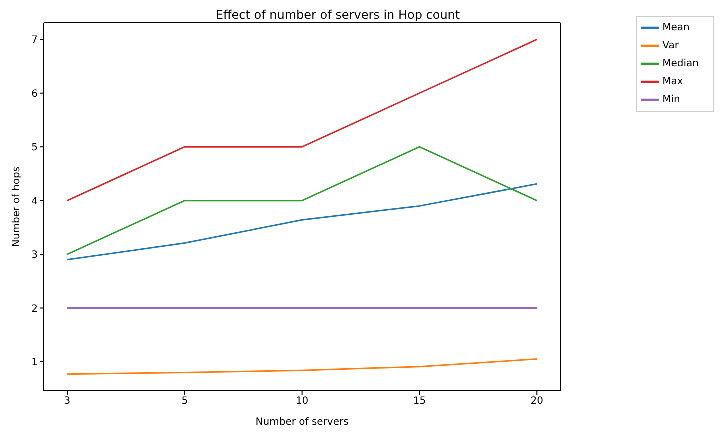 The height and width of the screenshot is (441, 722). Describe the element at coordinates (35, 202) in the screenshot. I see `y-tick-label: 4` at that location.